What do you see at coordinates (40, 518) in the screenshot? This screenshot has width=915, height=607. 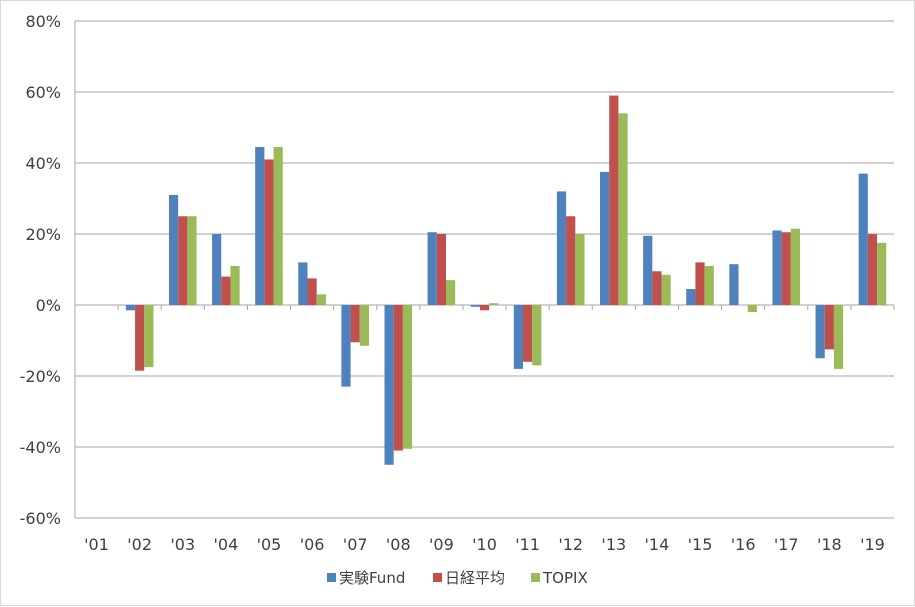 I see `y-tick-label: -60%` at bounding box center [40, 518].